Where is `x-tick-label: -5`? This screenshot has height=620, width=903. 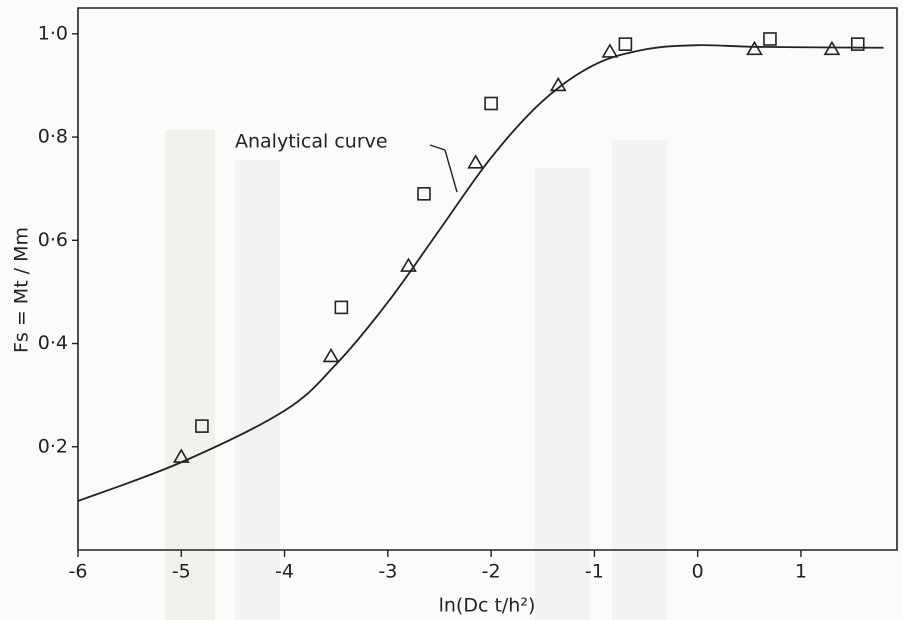 x-tick-label: -5 is located at coordinates (181, 572).